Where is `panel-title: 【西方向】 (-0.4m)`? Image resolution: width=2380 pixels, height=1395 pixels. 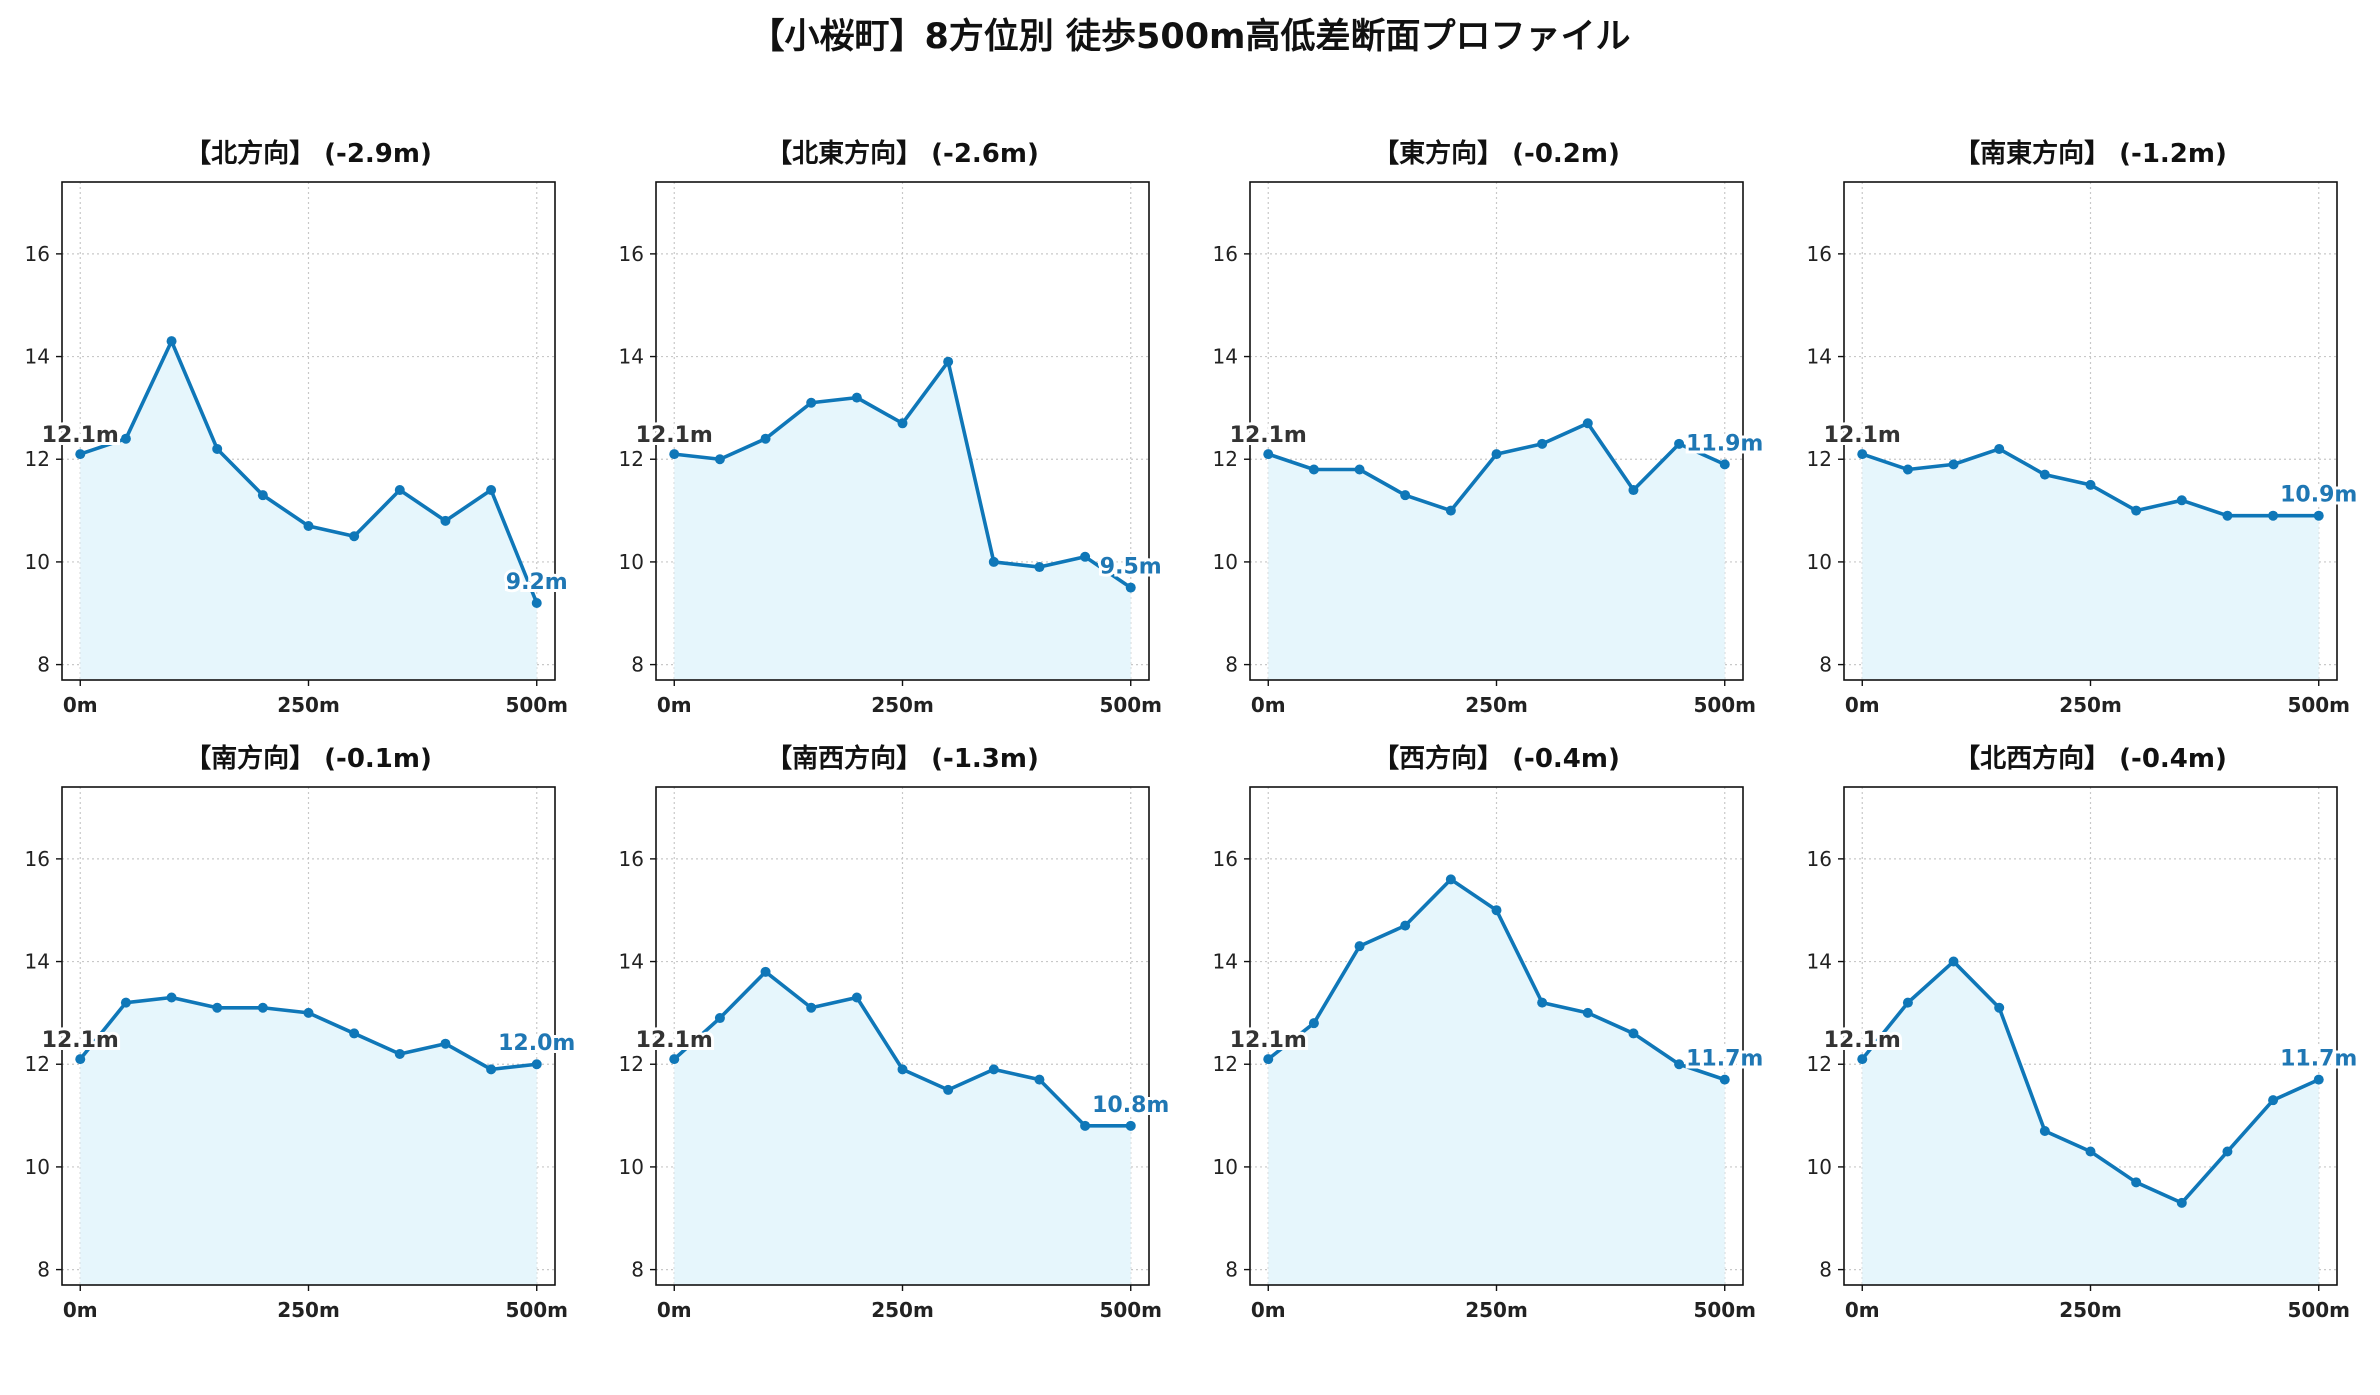
panel-title: 【西方向】 (-0.4m) is located at coordinates (1496, 758).